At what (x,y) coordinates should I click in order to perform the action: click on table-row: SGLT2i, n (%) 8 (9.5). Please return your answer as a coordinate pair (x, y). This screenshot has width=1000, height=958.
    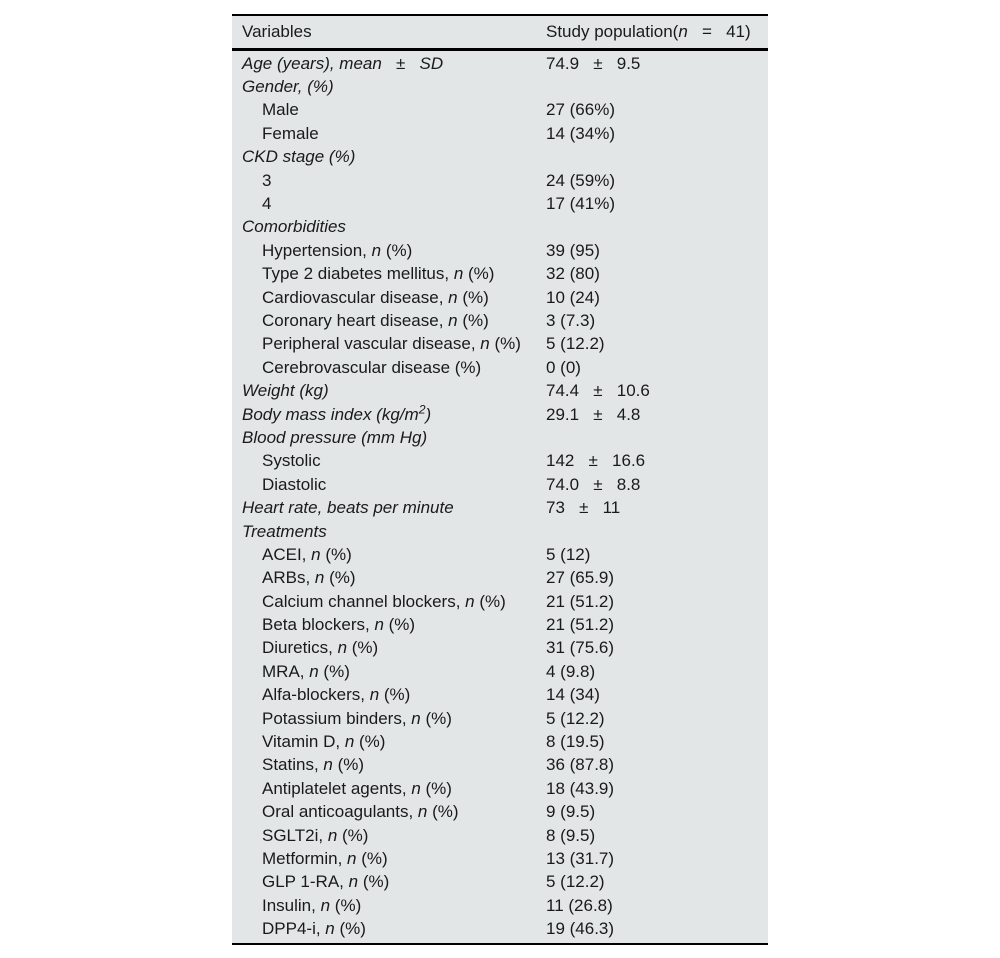
    Looking at the image, I should click on (500, 835).